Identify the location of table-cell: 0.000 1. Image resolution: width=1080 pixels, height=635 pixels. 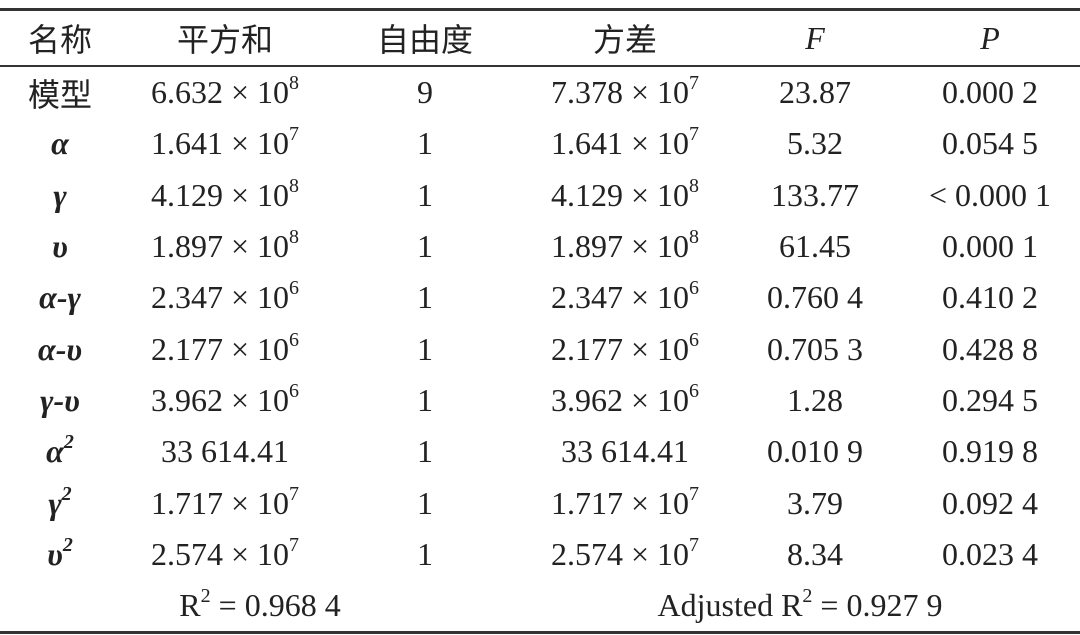
(990, 246).